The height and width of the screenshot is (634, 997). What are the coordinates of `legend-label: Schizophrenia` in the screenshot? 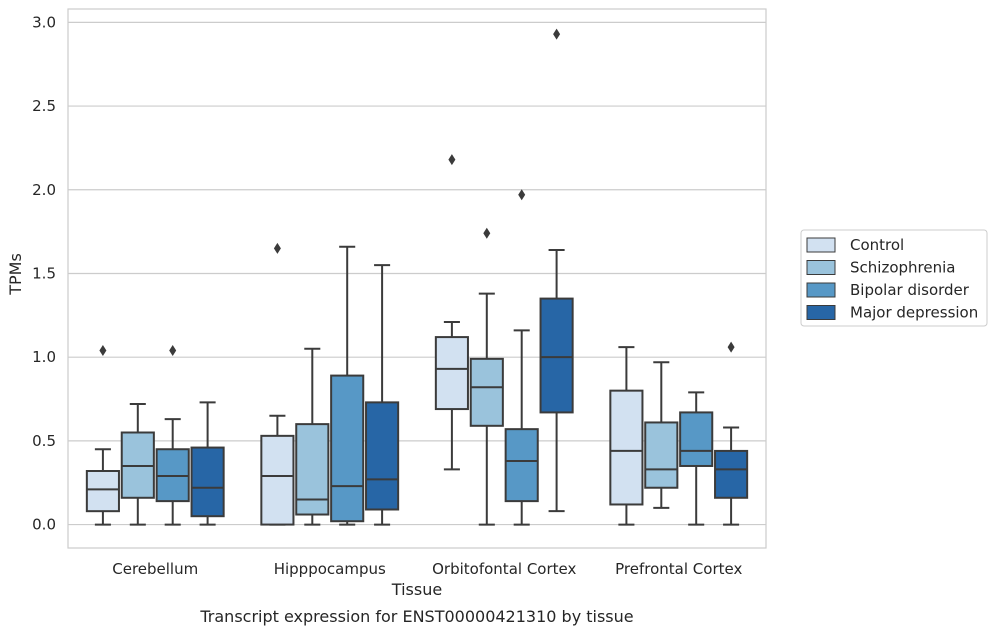 It's located at (902, 268).